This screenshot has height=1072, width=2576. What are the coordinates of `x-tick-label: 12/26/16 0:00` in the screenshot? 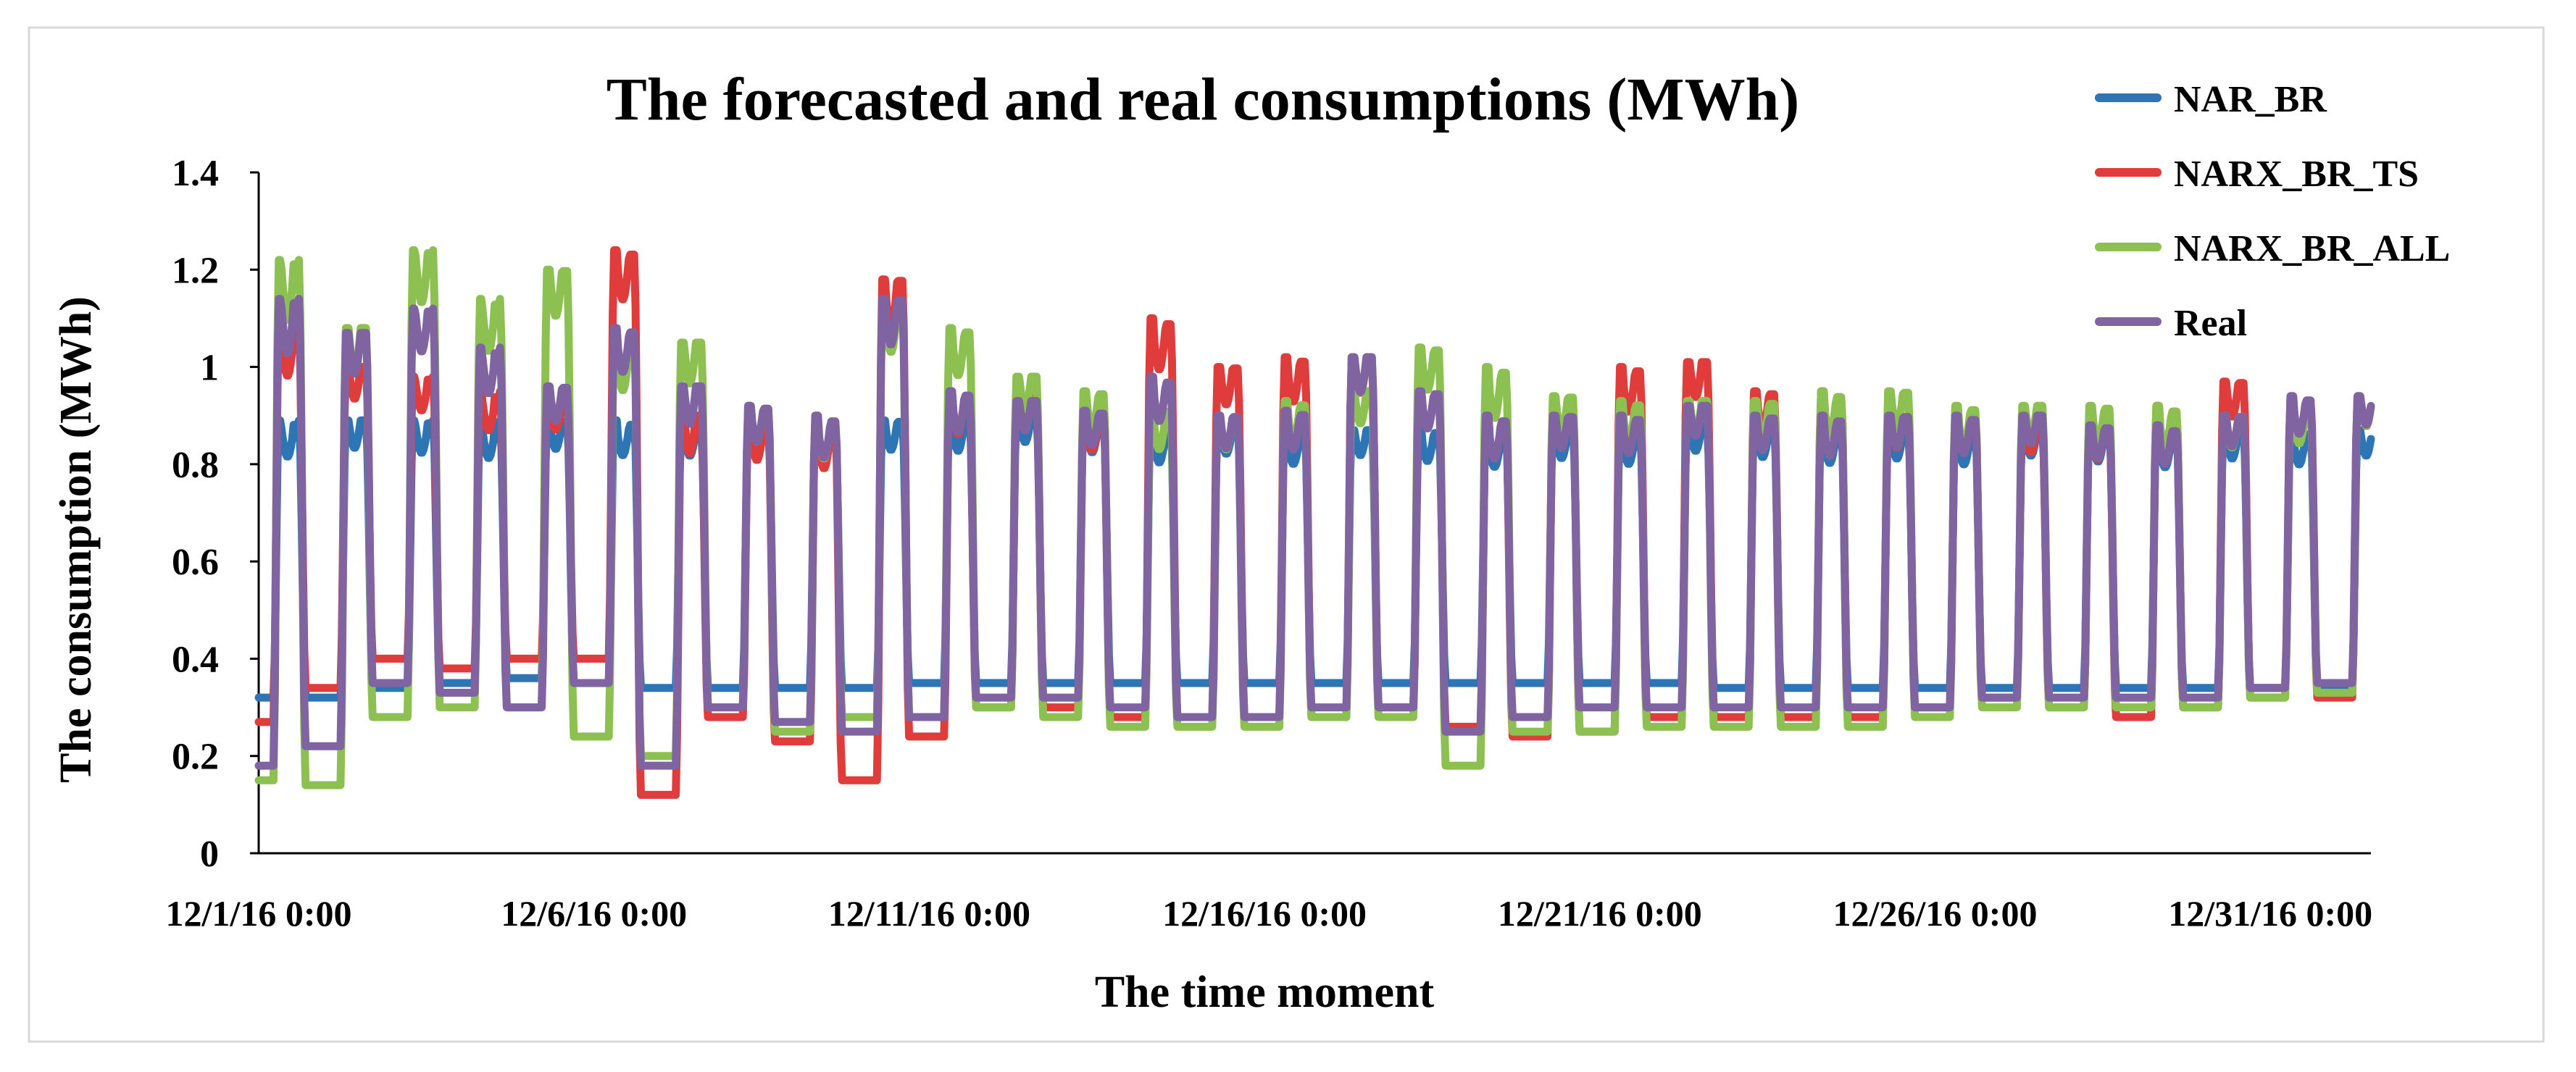 It's located at (1935, 914).